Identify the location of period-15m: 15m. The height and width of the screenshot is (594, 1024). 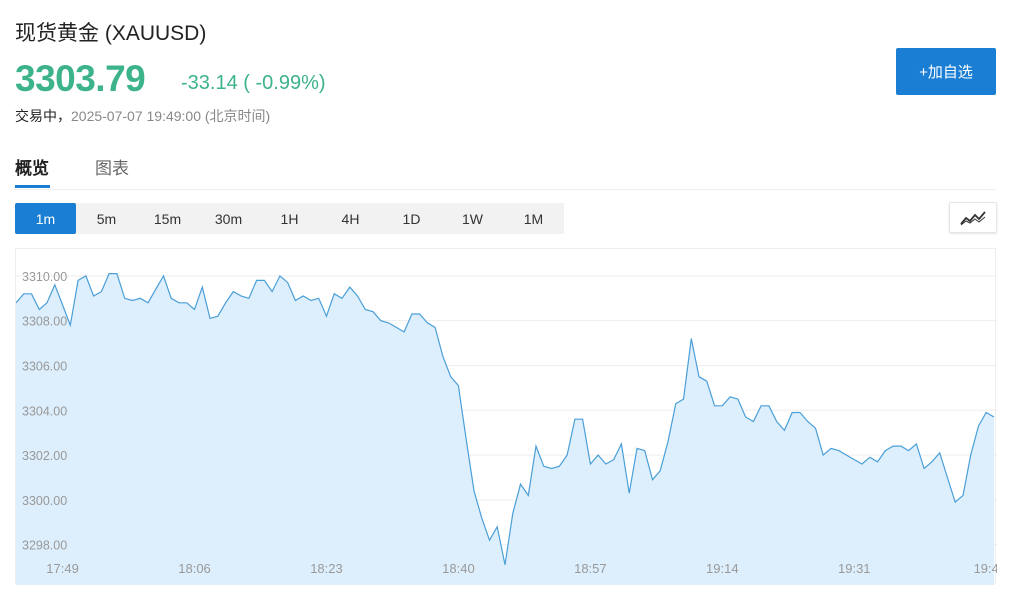
(167, 218).